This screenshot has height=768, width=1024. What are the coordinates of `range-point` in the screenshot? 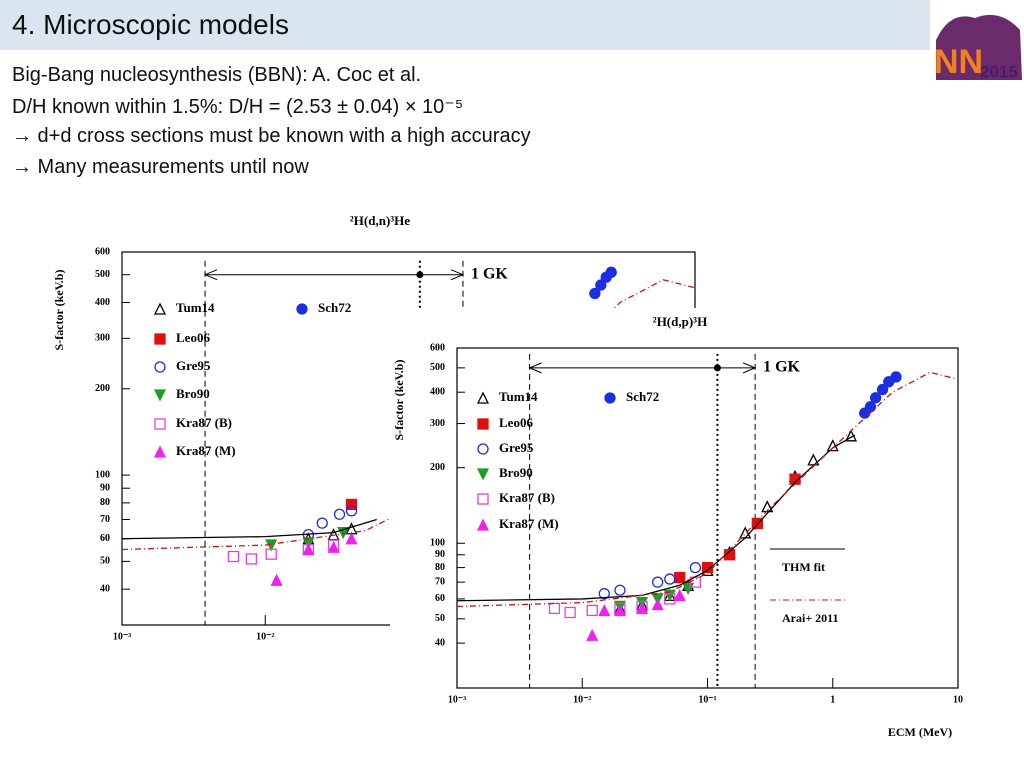 It's located at (420, 275).